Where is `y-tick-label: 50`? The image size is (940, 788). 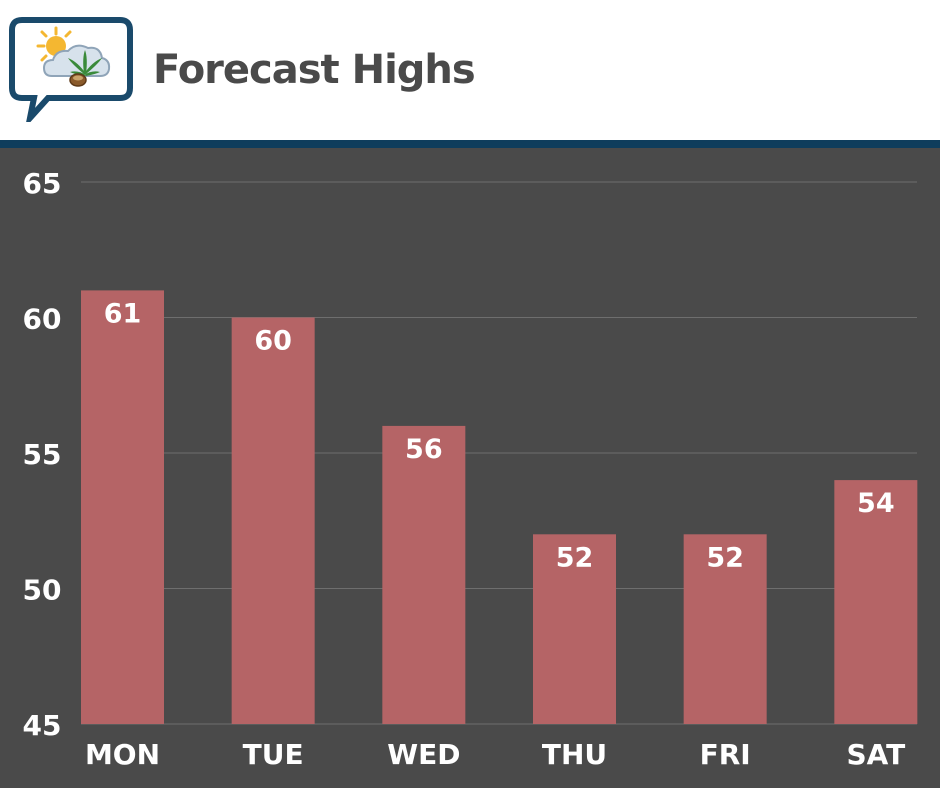
y-tick-label: 50 is located at coordinates (42, 590).